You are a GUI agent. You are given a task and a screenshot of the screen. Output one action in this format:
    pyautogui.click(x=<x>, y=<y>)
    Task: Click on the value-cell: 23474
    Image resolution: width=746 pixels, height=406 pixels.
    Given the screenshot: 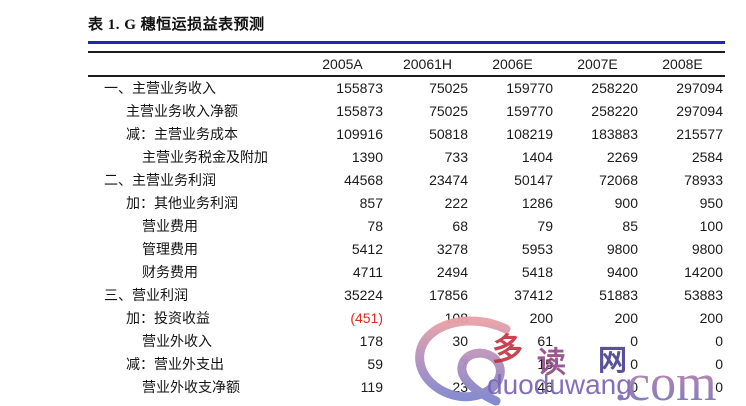 What is the action you would take?
    pyautogui.click(x=448, y=179)
    